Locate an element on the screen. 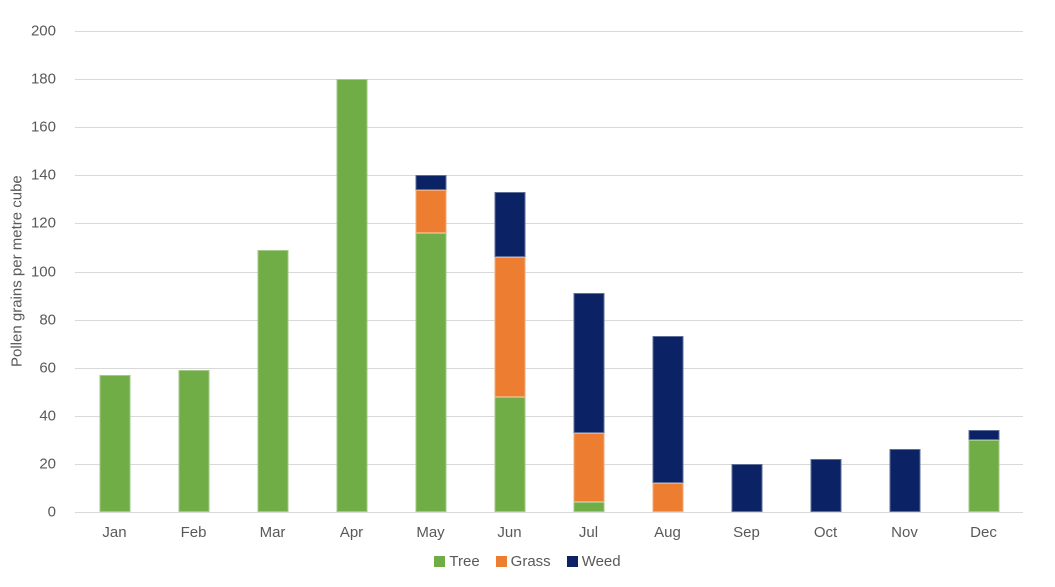 The image size is (1055, 587). bar-segment-weed-may is located at coordinates (430, 182).